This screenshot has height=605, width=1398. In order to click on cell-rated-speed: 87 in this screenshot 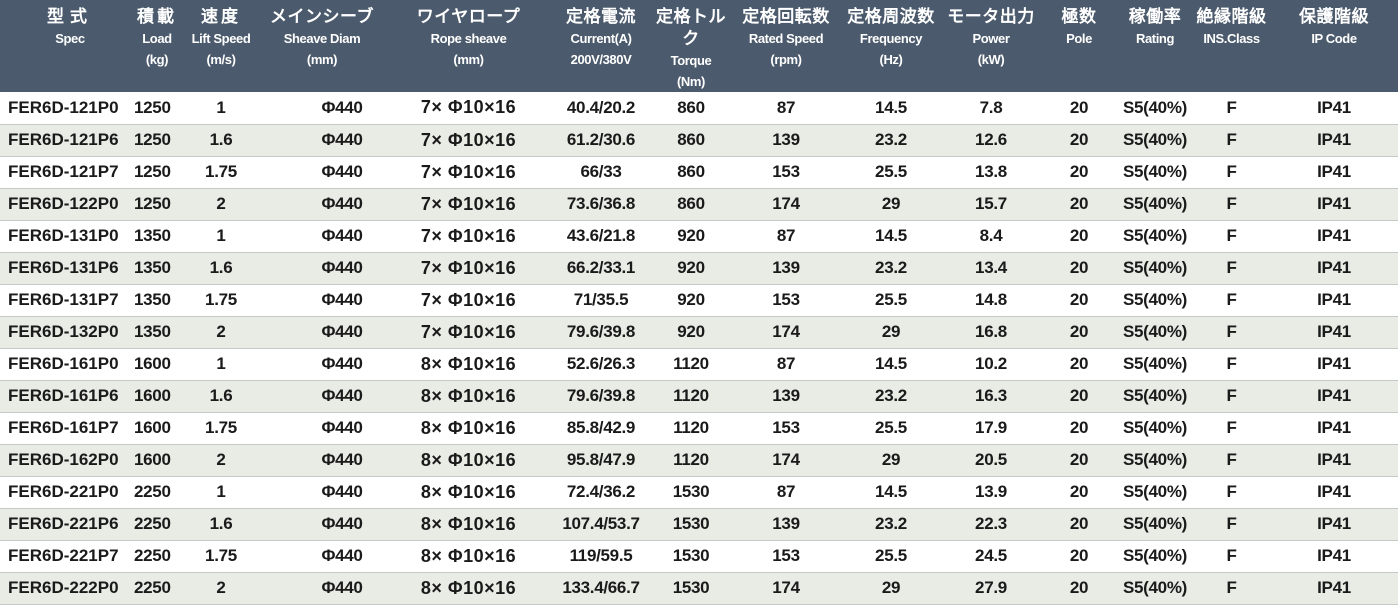, I will do `click(786, 108)`.